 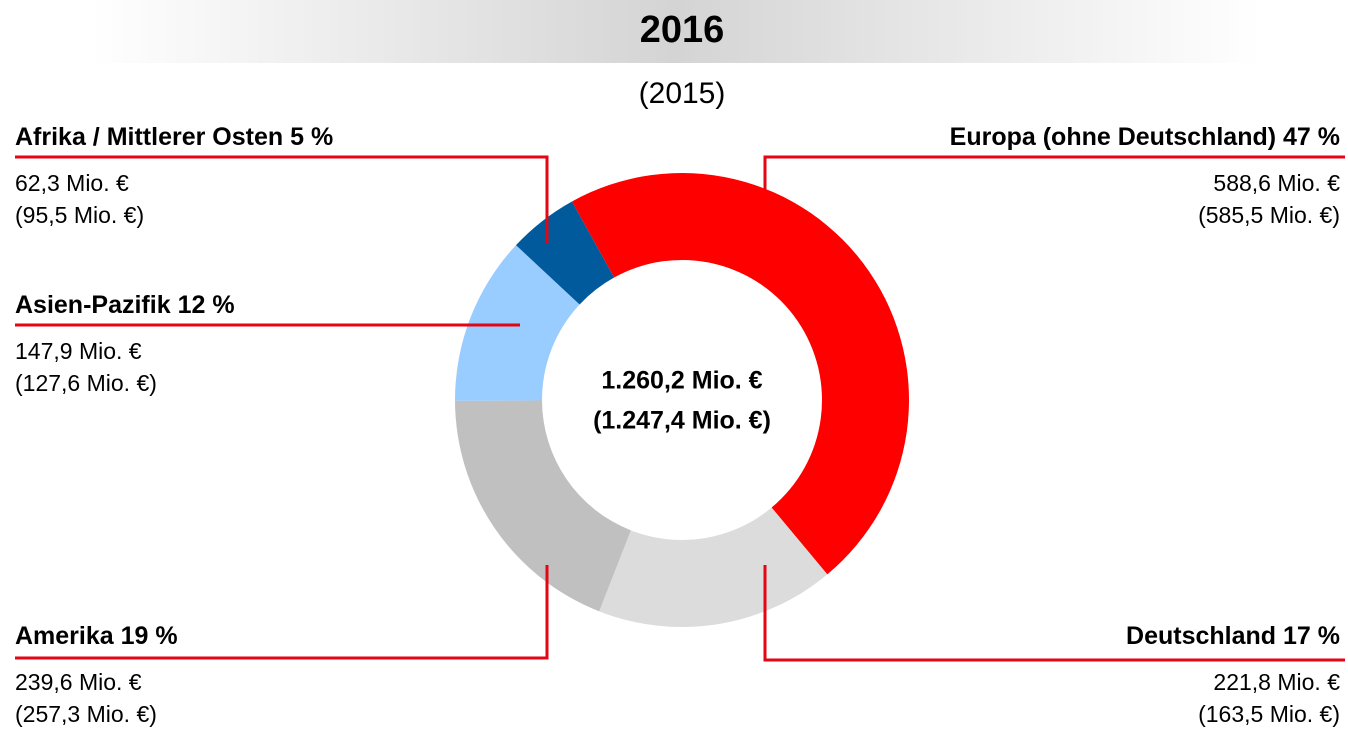 What do you see at coordinates (78, 351) in the screenshot?
I see `amount: 147,9 Mio. €` at bounding box center [78, 351].